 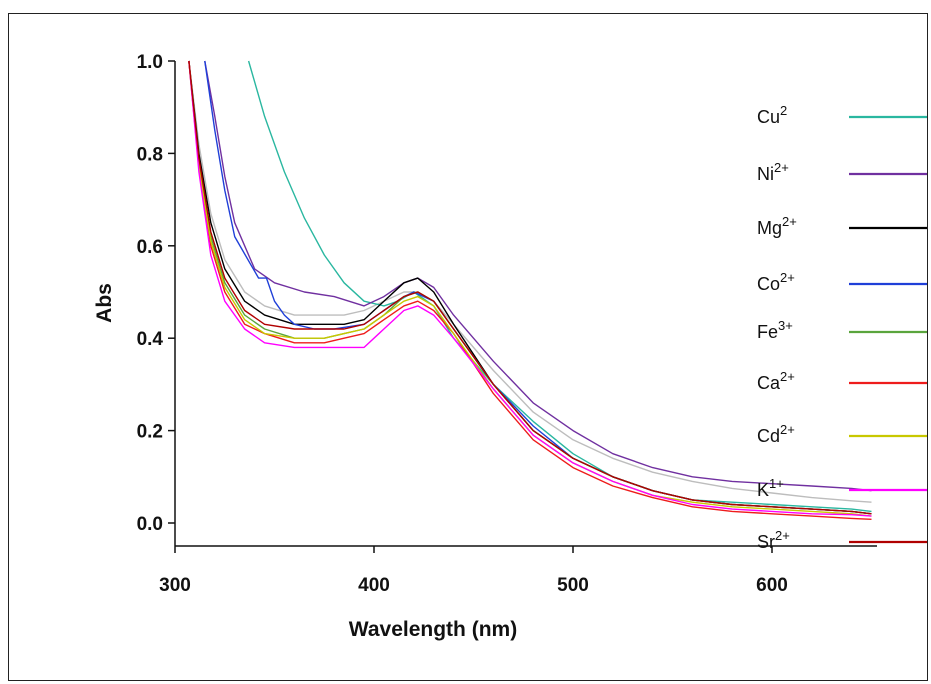 I want to click on legend-label-base: Ni, so click(x=765, y=174).